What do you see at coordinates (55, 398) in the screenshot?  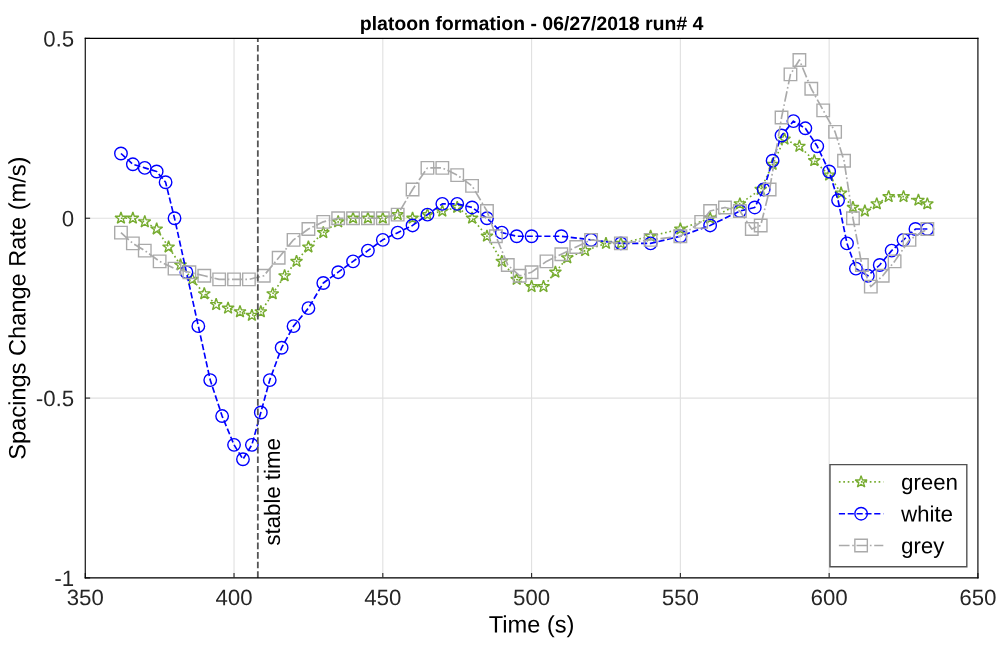 I see `y-tick-label: -0.5` at bounding box center [55, 398].